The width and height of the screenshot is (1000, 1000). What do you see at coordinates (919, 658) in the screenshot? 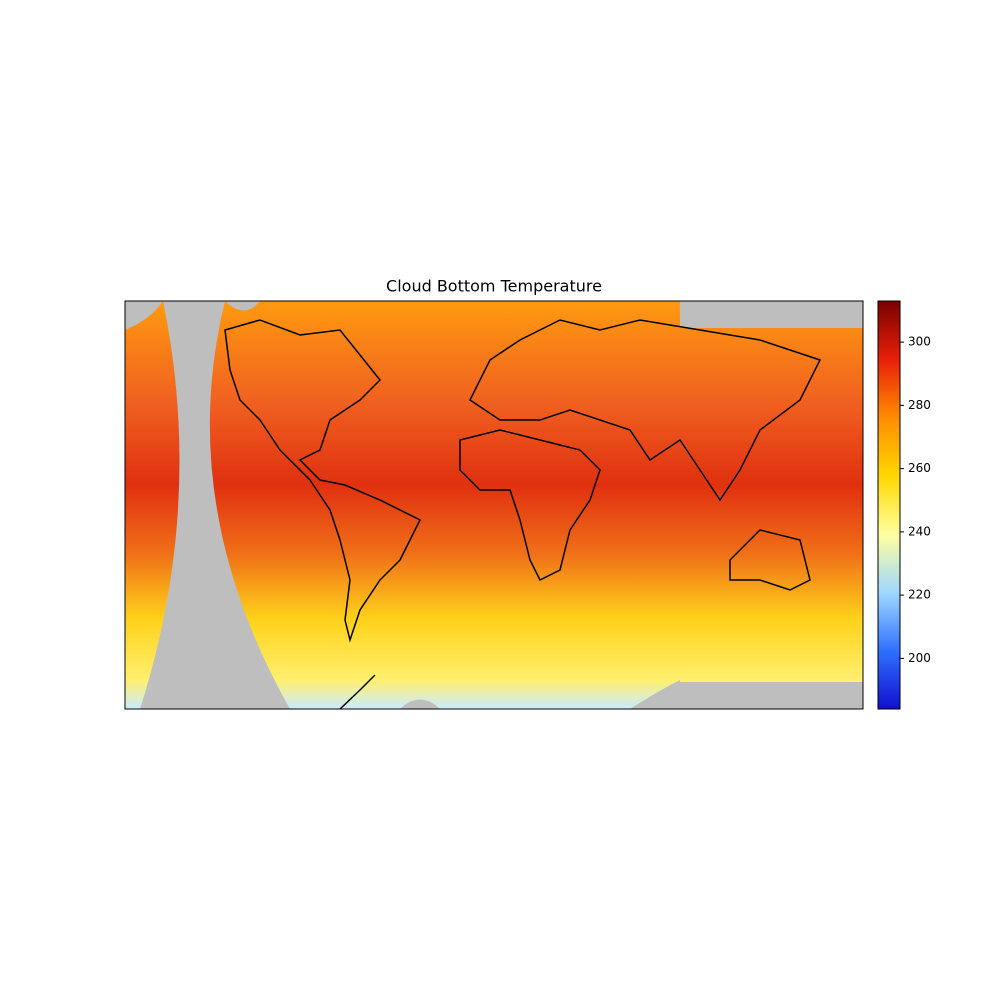
I see `colorbar-tick-label: 200` at bounding box center [919, 658].